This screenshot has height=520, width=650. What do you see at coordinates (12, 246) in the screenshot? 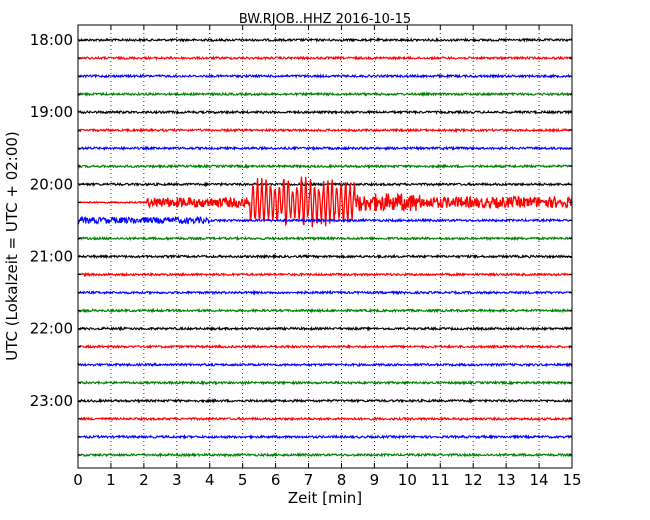
I see `y-axis-label: UTC (Lokalzeit = UTC + 02:00)` at bounding box center [12, 246].